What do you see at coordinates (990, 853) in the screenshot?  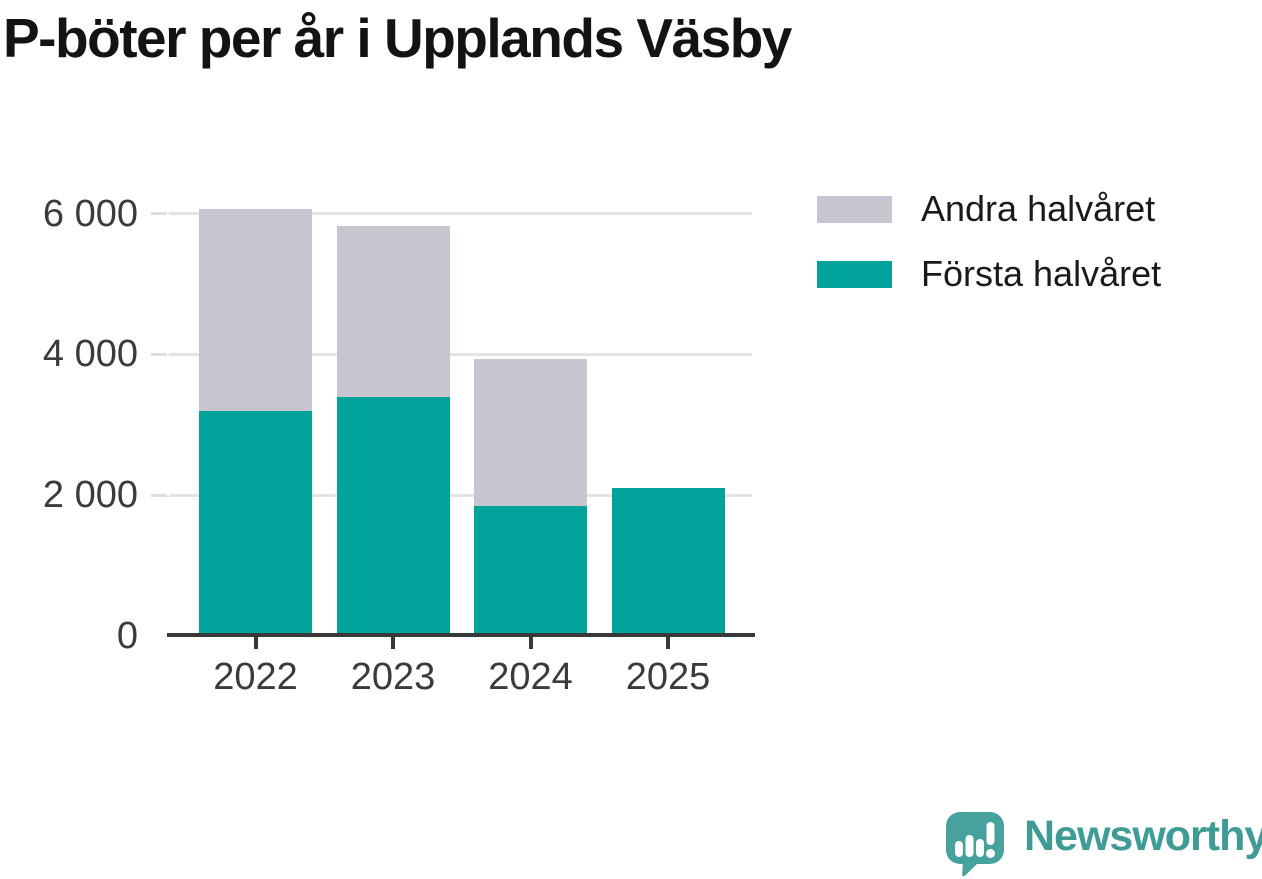 I see `exclamation-dot` at bounding box center [990, 853].